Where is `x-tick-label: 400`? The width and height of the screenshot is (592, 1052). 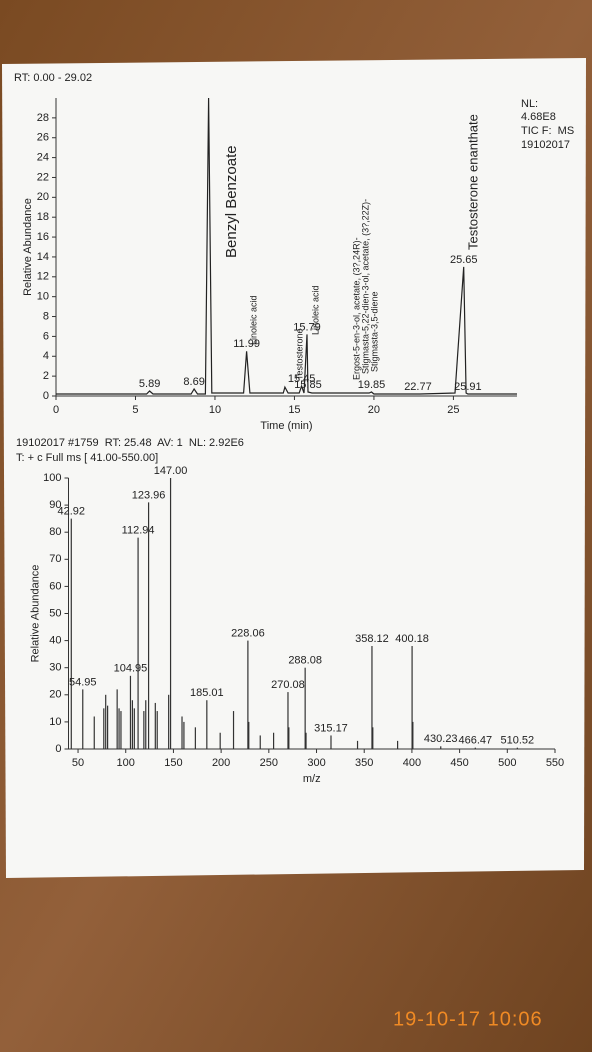 x-tick-label: 400 is located at coordinates (412, 763).